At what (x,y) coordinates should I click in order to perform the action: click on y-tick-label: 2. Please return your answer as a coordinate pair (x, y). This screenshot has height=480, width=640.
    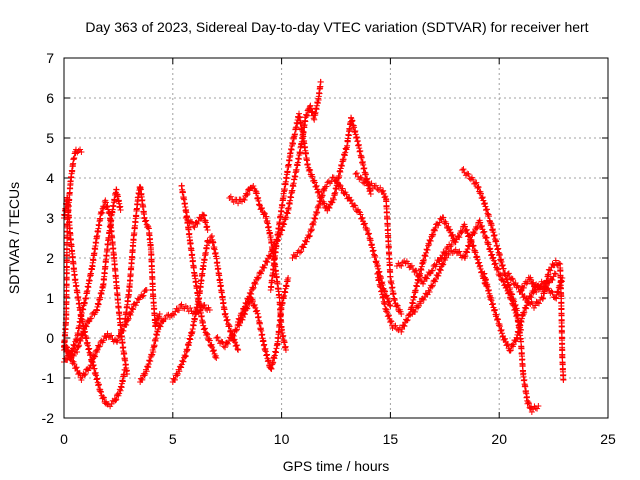
    Looking at the image, I should click on (50, 258).